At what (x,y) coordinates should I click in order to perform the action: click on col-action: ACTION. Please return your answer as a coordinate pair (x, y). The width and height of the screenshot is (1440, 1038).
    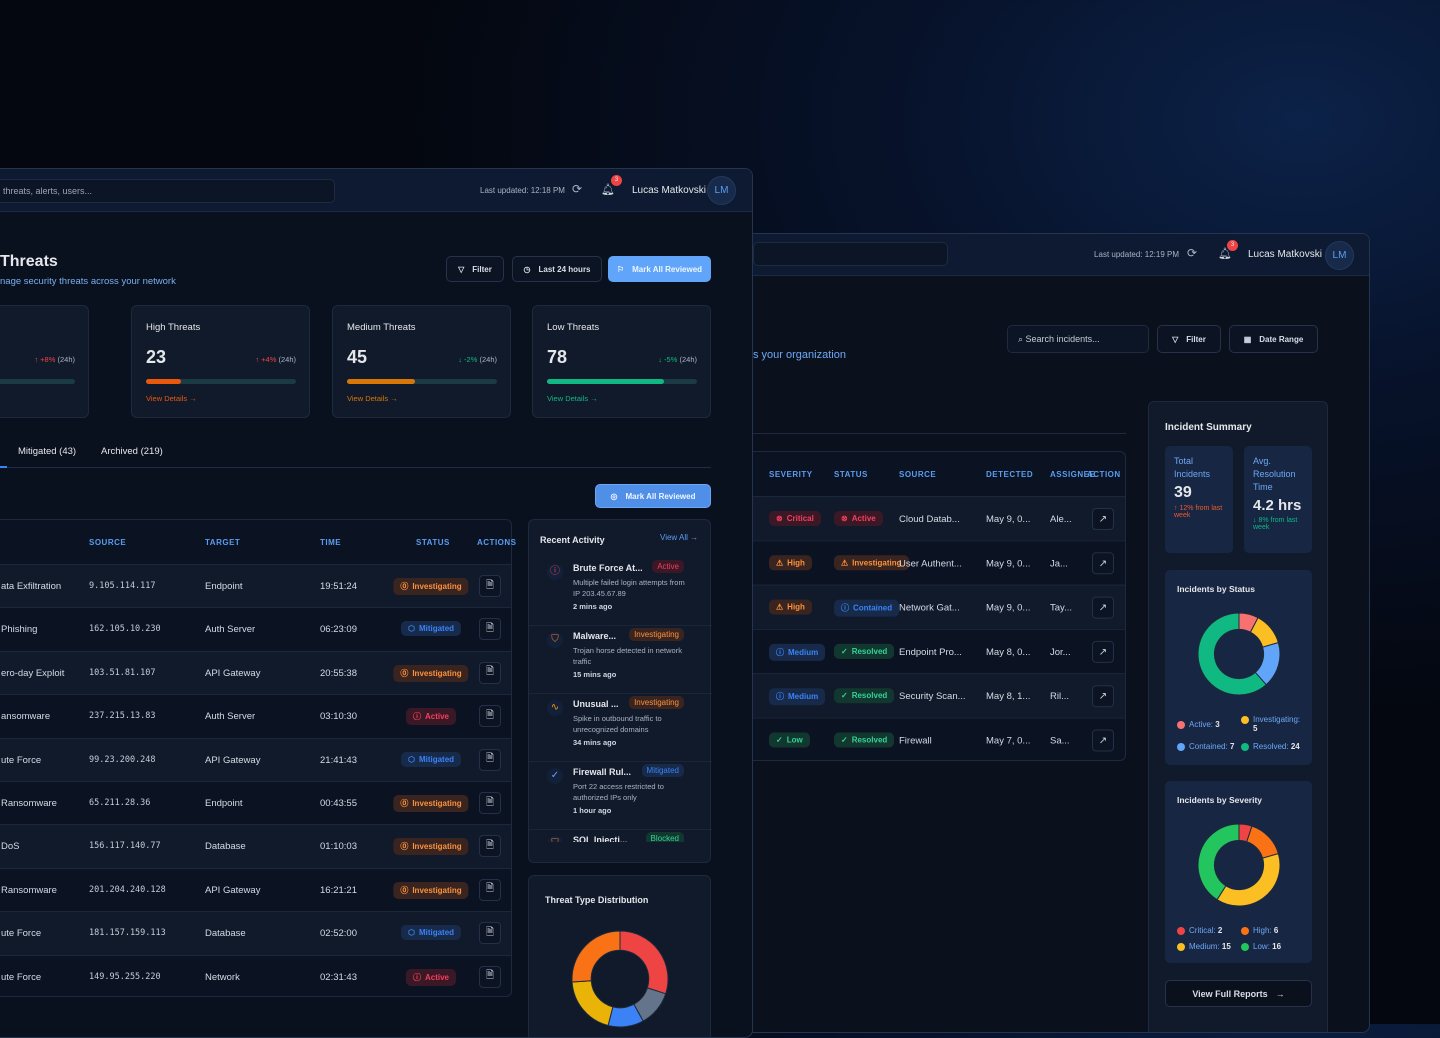
    Looking at the image, I should click on (1104, 474).